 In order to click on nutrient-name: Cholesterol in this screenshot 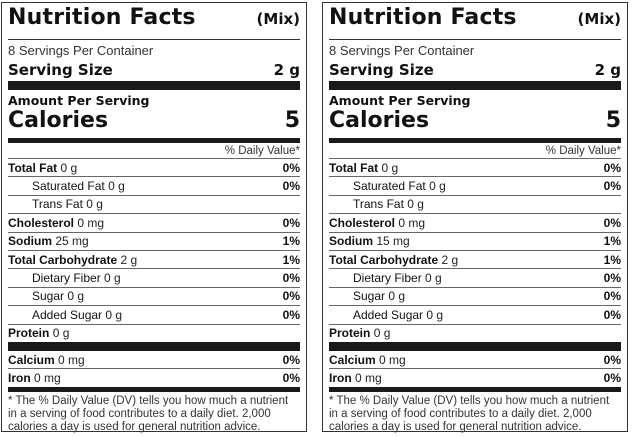, I will do `click(41, 222)`.